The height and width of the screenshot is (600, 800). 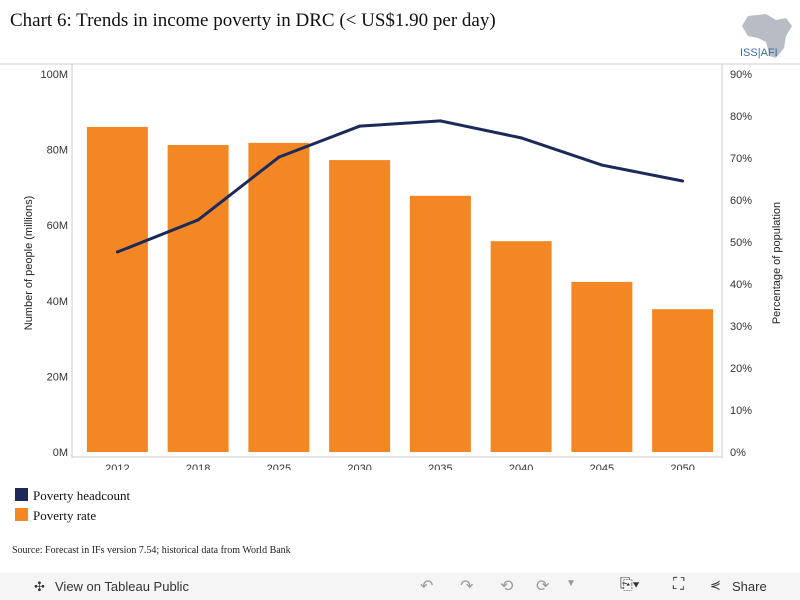 I want to click on y-right-axis-title: Percentage of population, so click(x=777, y=263).